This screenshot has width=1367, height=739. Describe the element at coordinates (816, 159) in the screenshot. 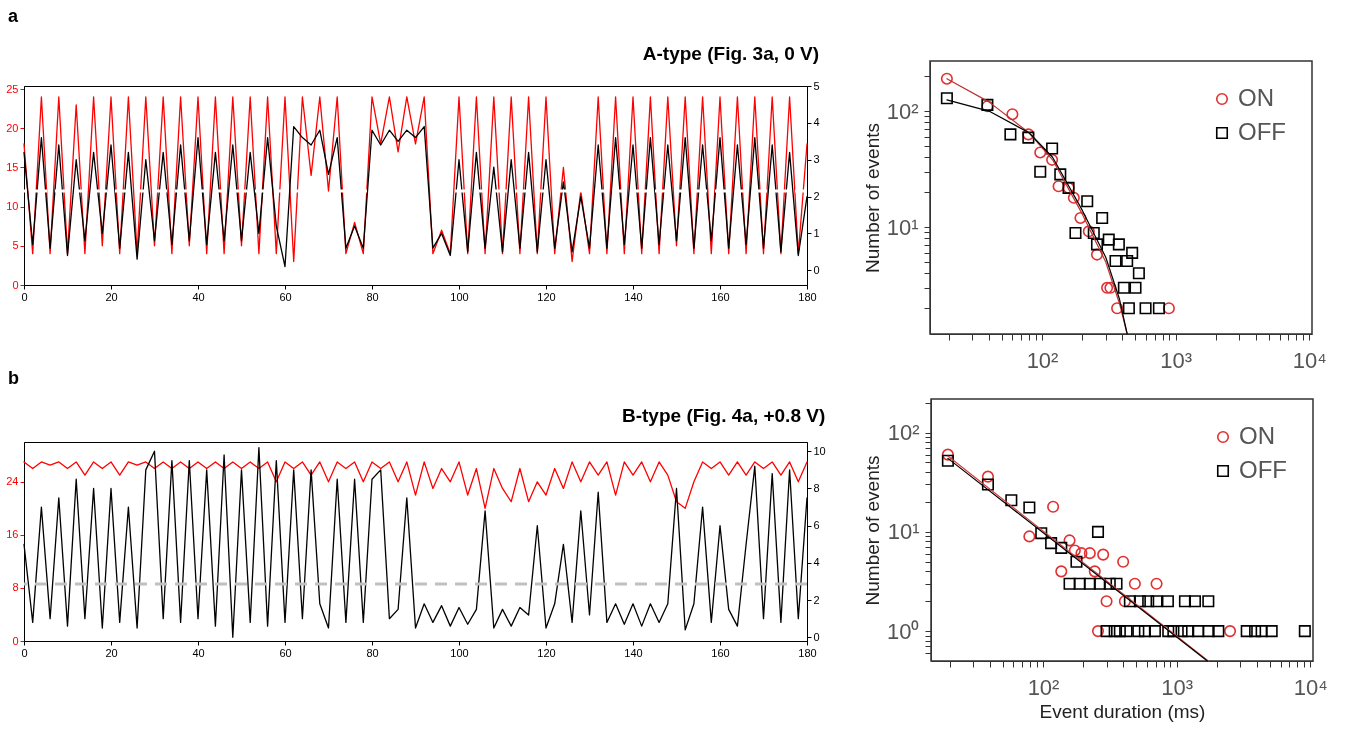

I see `y2-tick-label: 3` at that location.